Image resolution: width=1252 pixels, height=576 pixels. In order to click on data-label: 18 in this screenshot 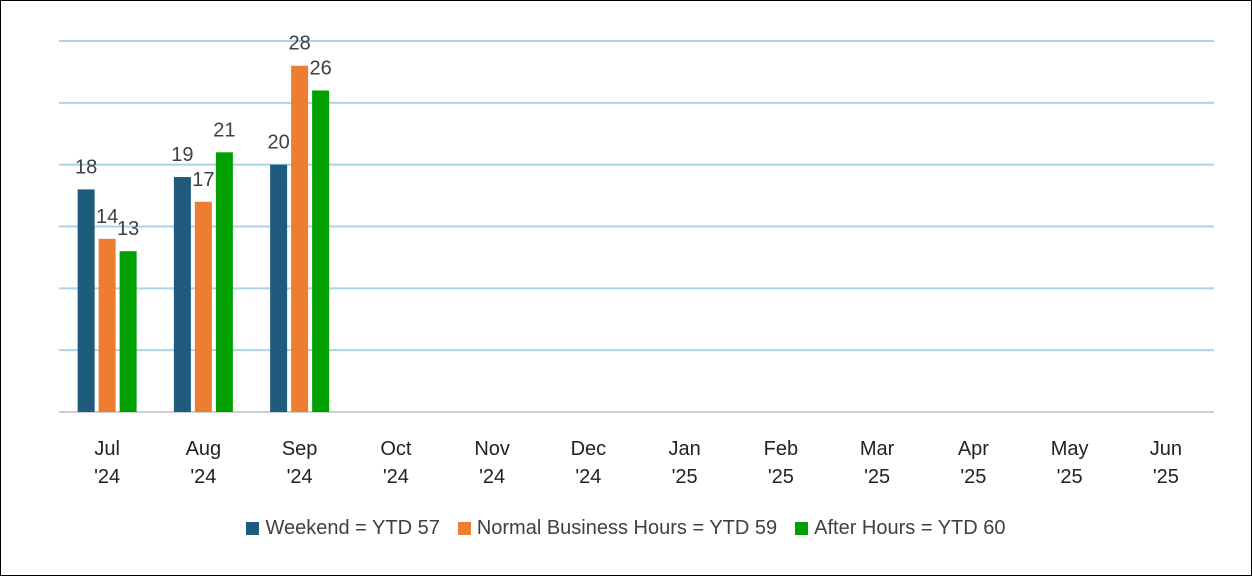, I will do `click(86, 167)`.